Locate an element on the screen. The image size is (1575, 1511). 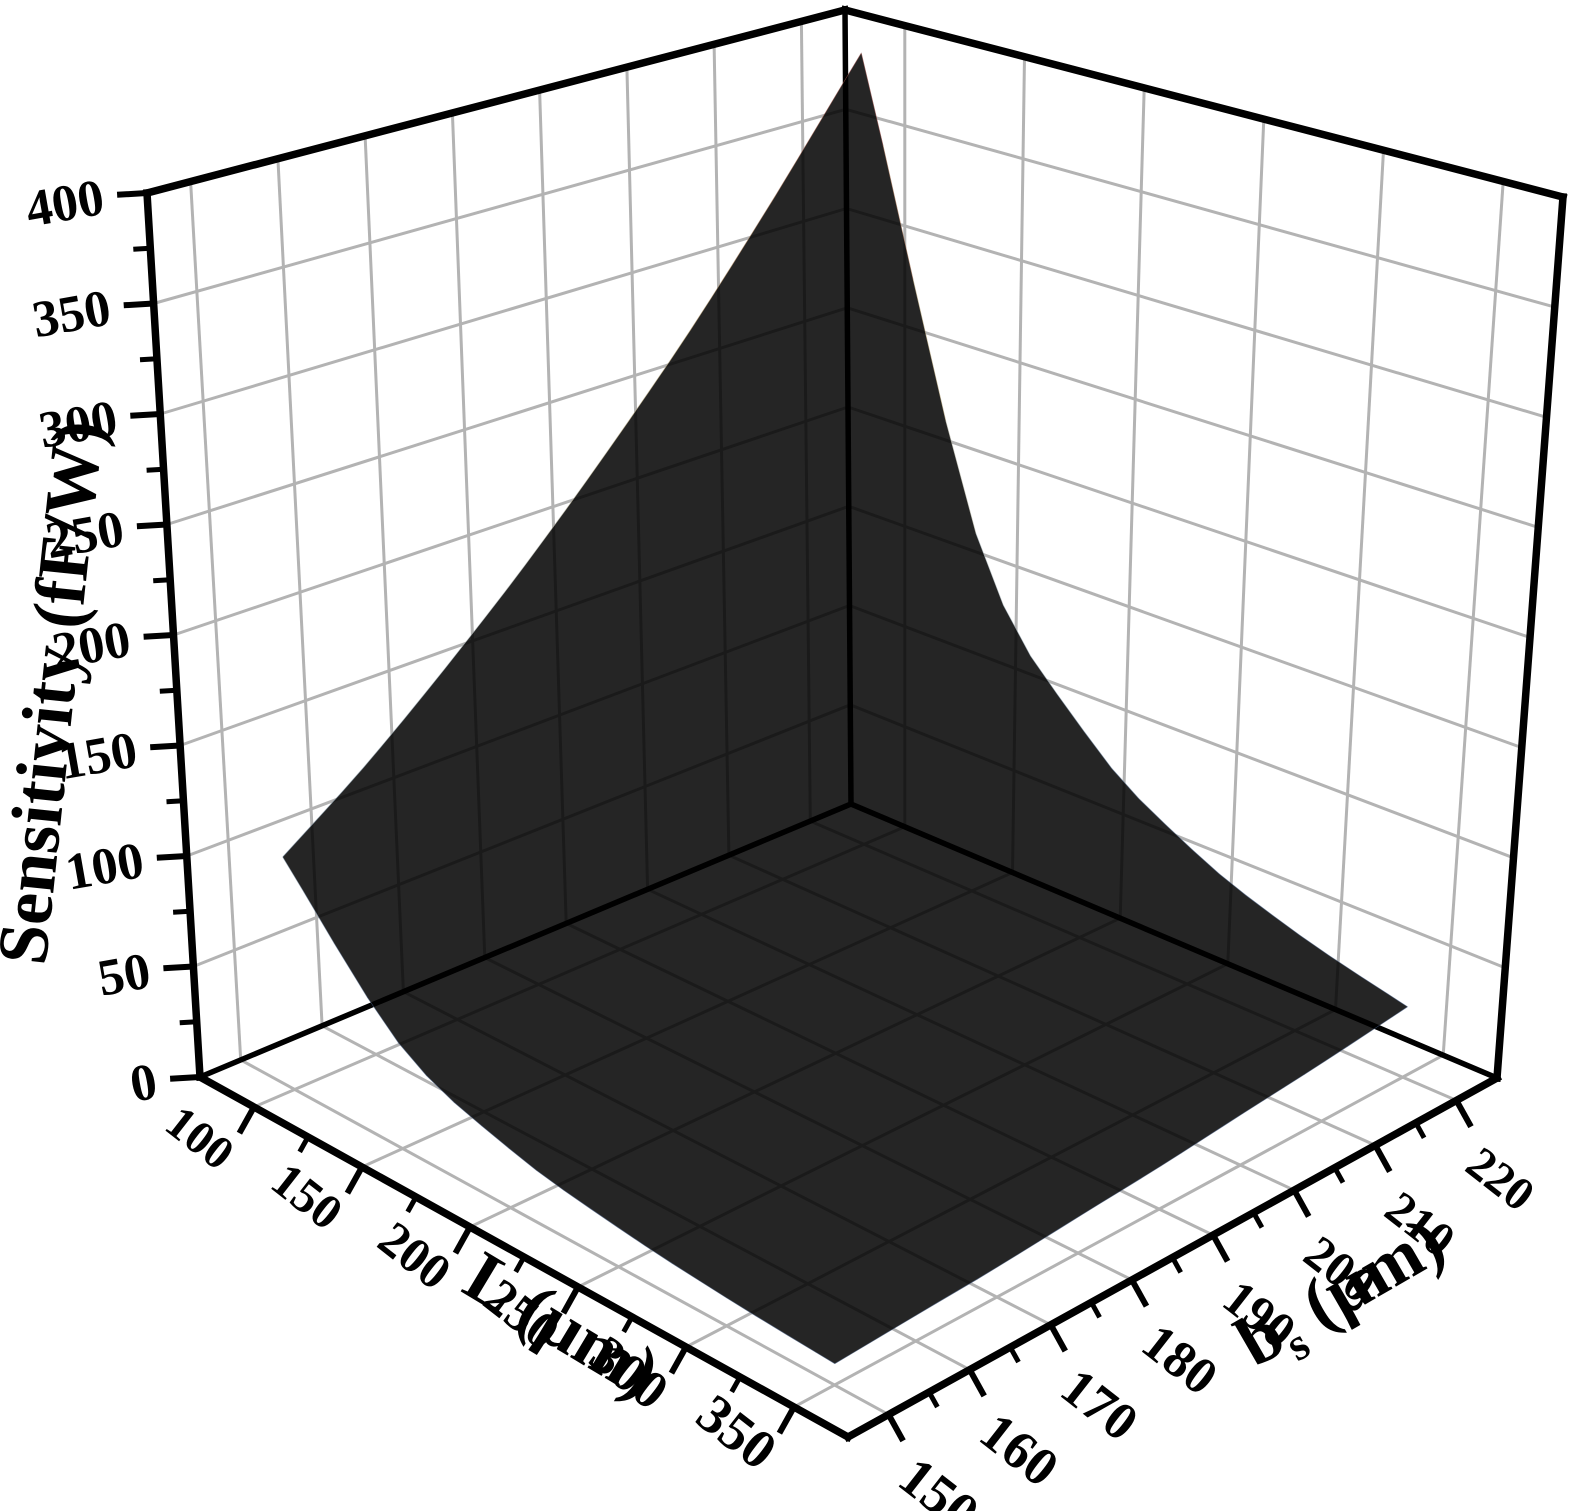
L-tick-label: 200 is located at coordinates (415, 1255).